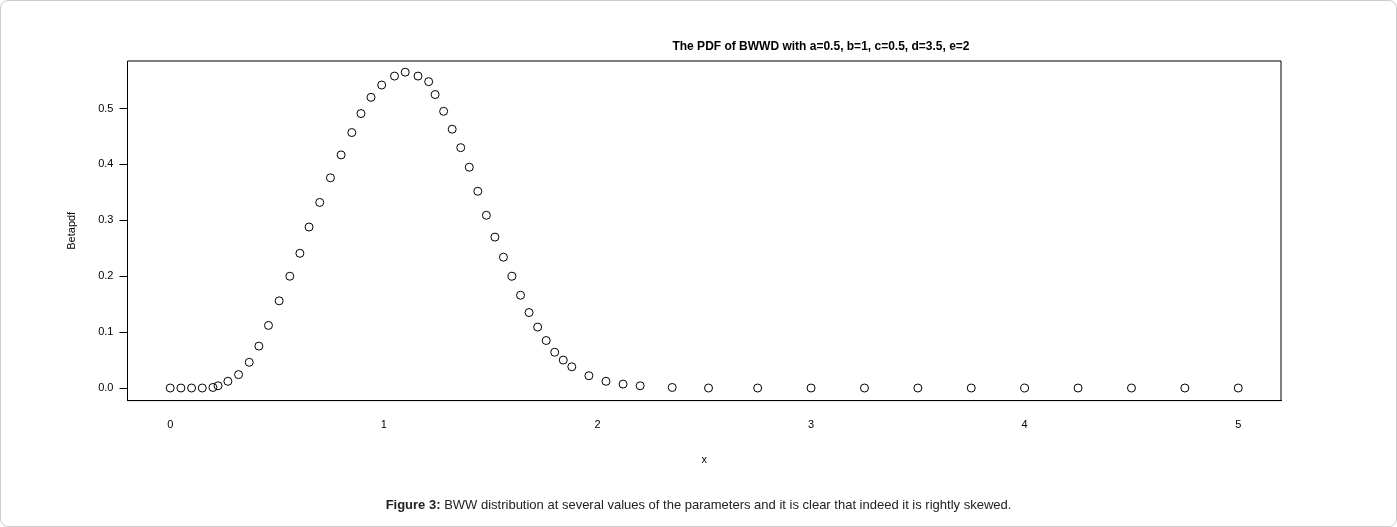 The width and height of the screenshot is (1397, 527). What do you see at coordinates (821, 46) in the screenshot?
I see `chart-title: The PDF of BWWD with a=0.5, b=1, c=0.5, d=3.5, e=2` at bounding box center [821, 46].